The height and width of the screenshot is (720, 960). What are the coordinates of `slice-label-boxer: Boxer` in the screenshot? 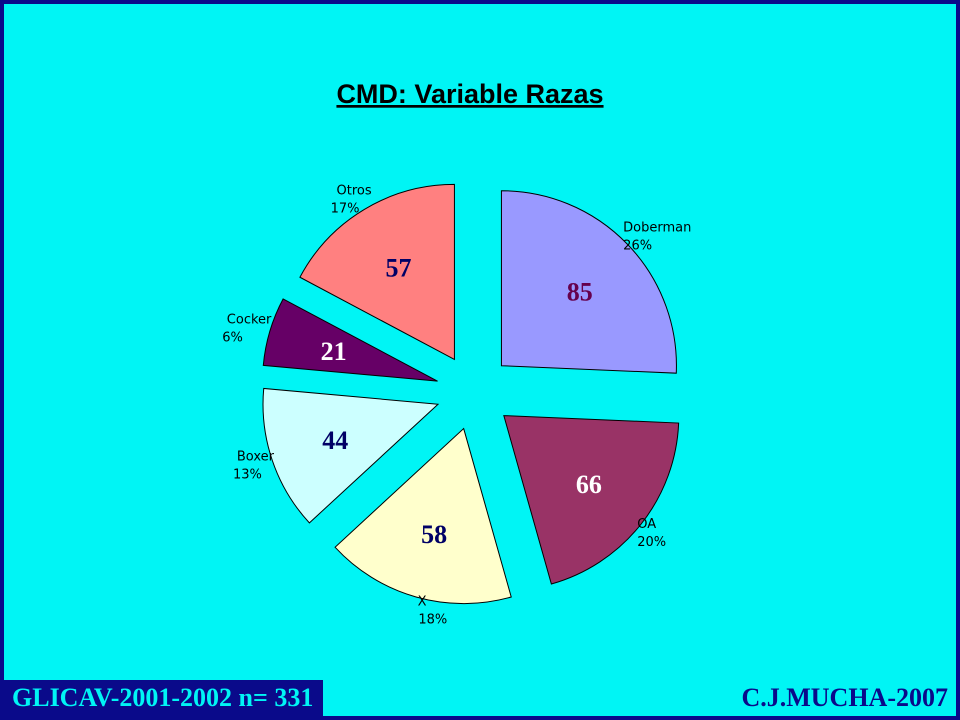 It's located at (256, 457).